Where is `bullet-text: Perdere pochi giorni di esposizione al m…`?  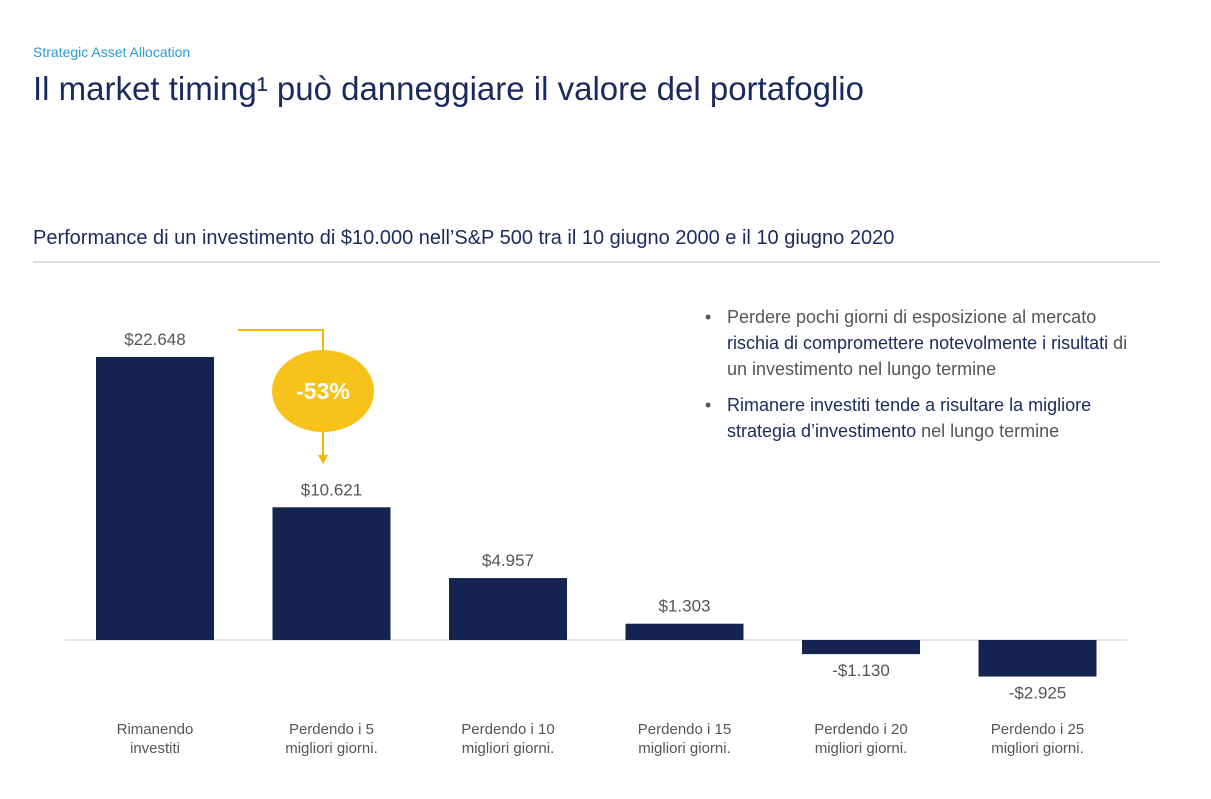
bullet-text: Perdere pochi giorni di esposizione al m… is located at coordinates (912, 317).